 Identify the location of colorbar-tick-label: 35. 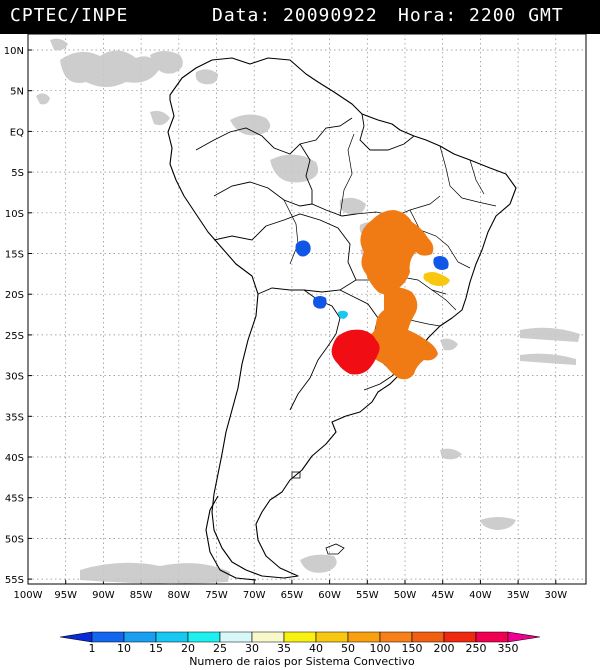
(284, 648).